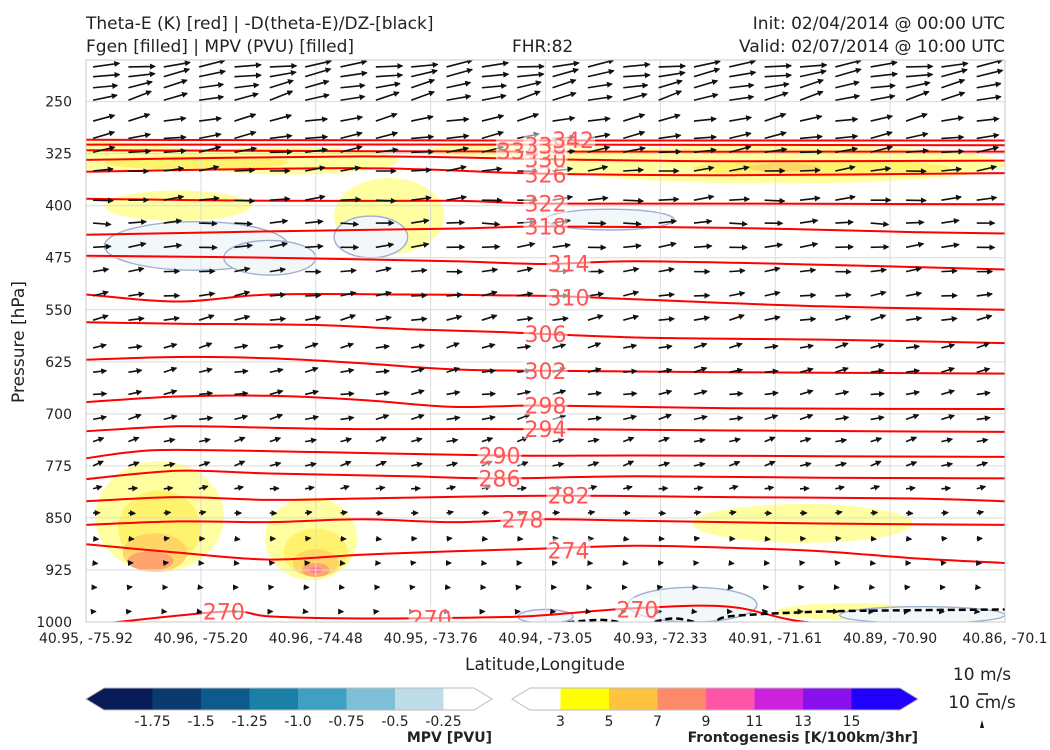 This screenshot has height=750, width=1050. What do you see at coordinates (201, 639) in the screenshot?
I see `x-tick-label: 40.96, -75.20` at bounding box center [201, 639].